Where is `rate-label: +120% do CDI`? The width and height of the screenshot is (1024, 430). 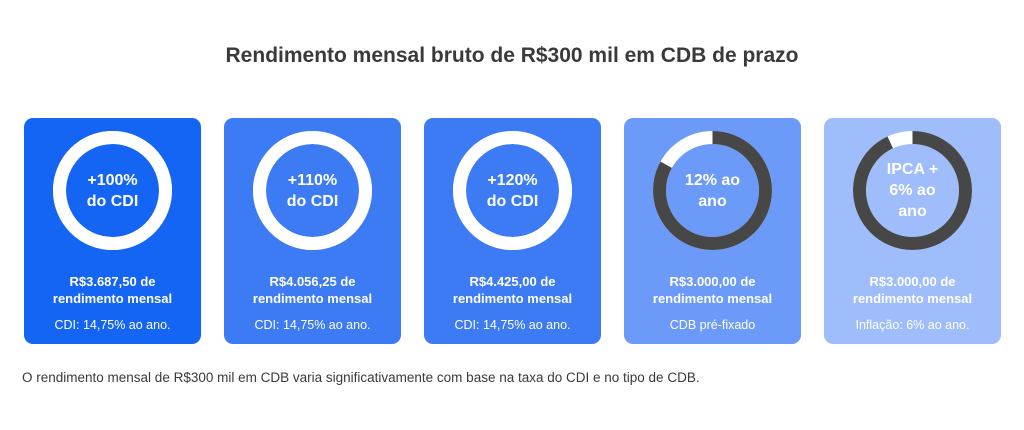
rate-label: +120% do CDI is located at coordinates (512, 190).